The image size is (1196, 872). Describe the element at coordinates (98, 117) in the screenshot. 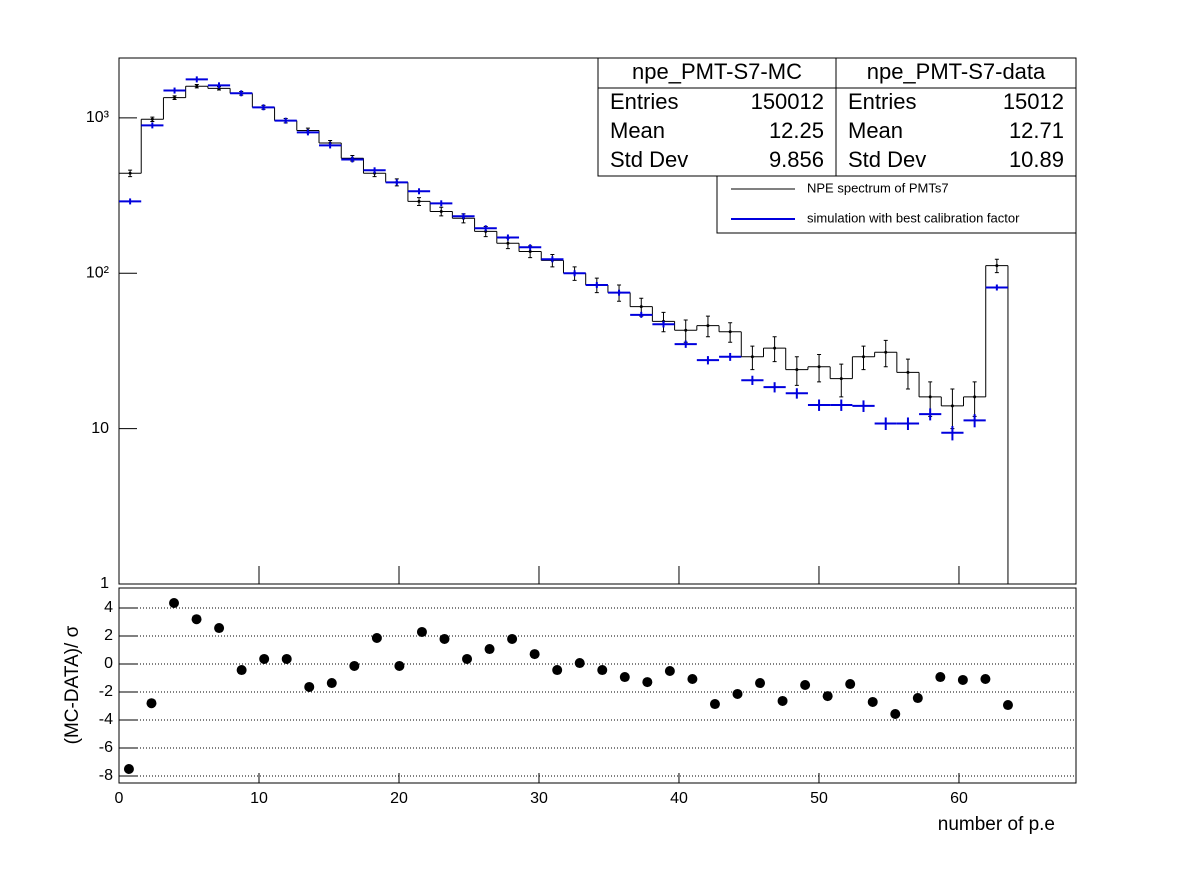

I see `y-tick-label: 10³` at that location.